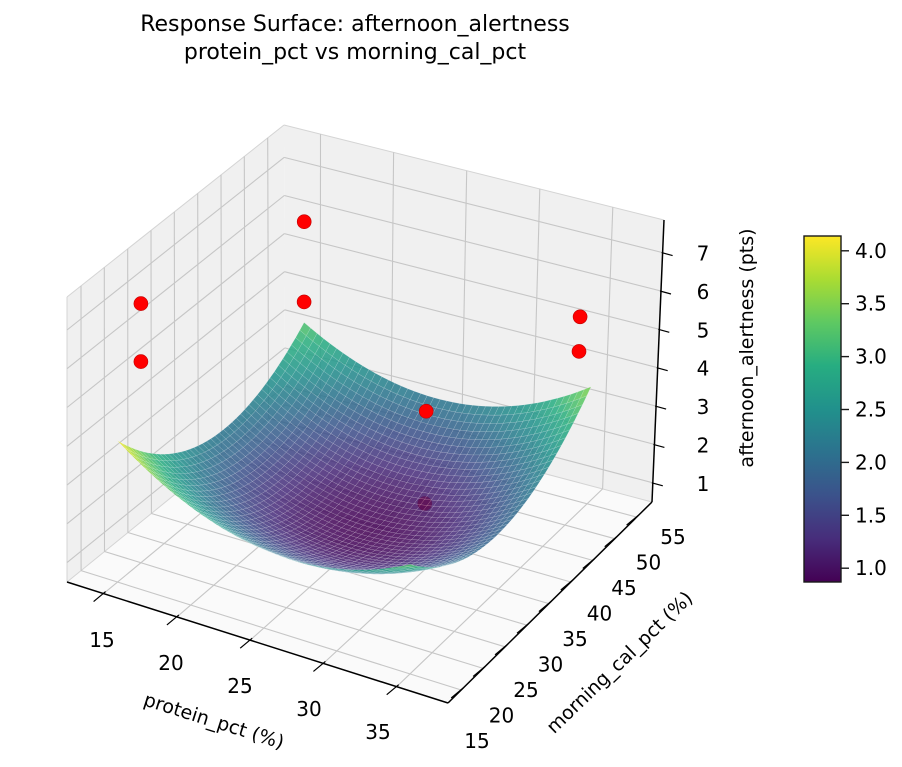  I want to click on tick-label: 7, so click(703, 254).